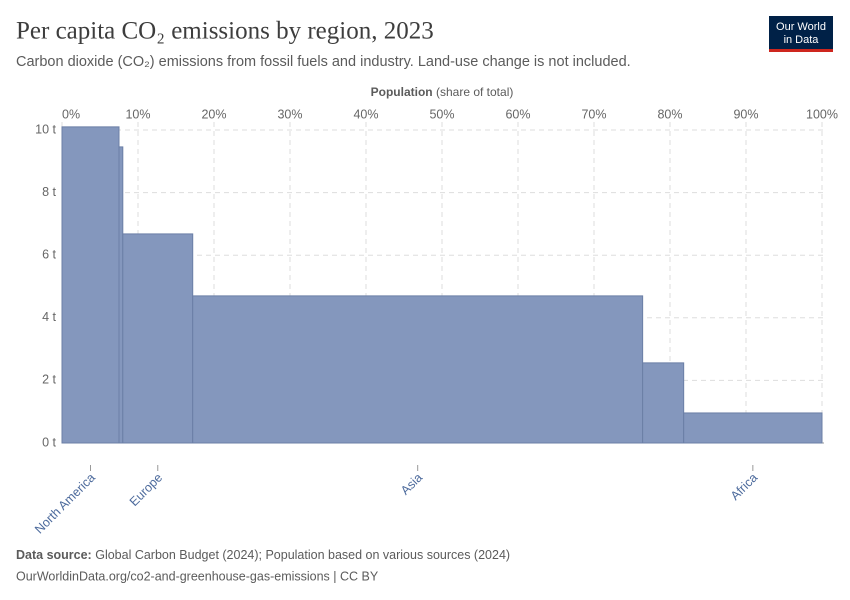 The height and width of the screenshot is (600, 850). Describe the element at coordinates (49, 192) in the screenshot. I see `y-tick-label: 8 t` at that location.